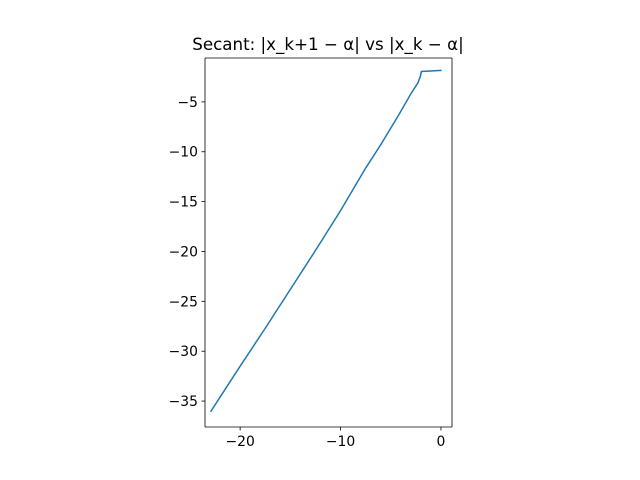 The width and height of the screenshot is (640, 480). What do you see at coordinates (183, 203) in the screenshot?
I see `y-tick-label: −15` at bounding box center [183, 203].